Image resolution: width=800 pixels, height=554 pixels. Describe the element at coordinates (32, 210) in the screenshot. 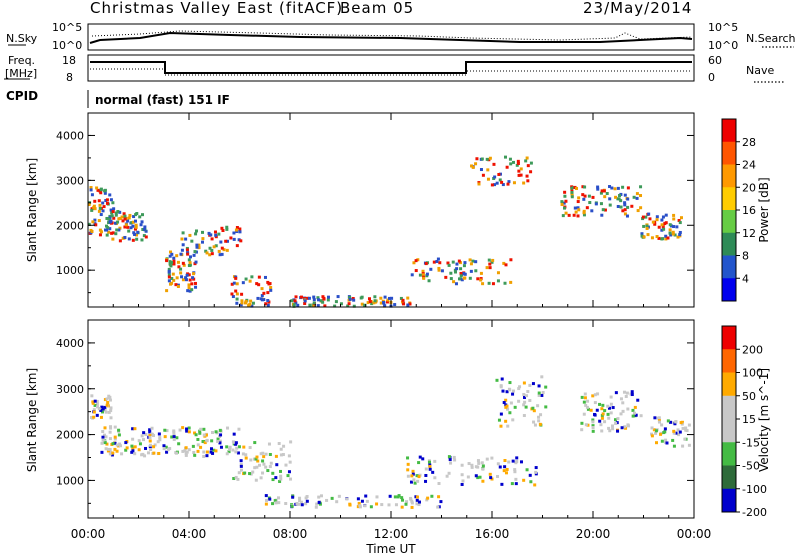

I see `power-ylabel: Slant Range [km]` at that location.